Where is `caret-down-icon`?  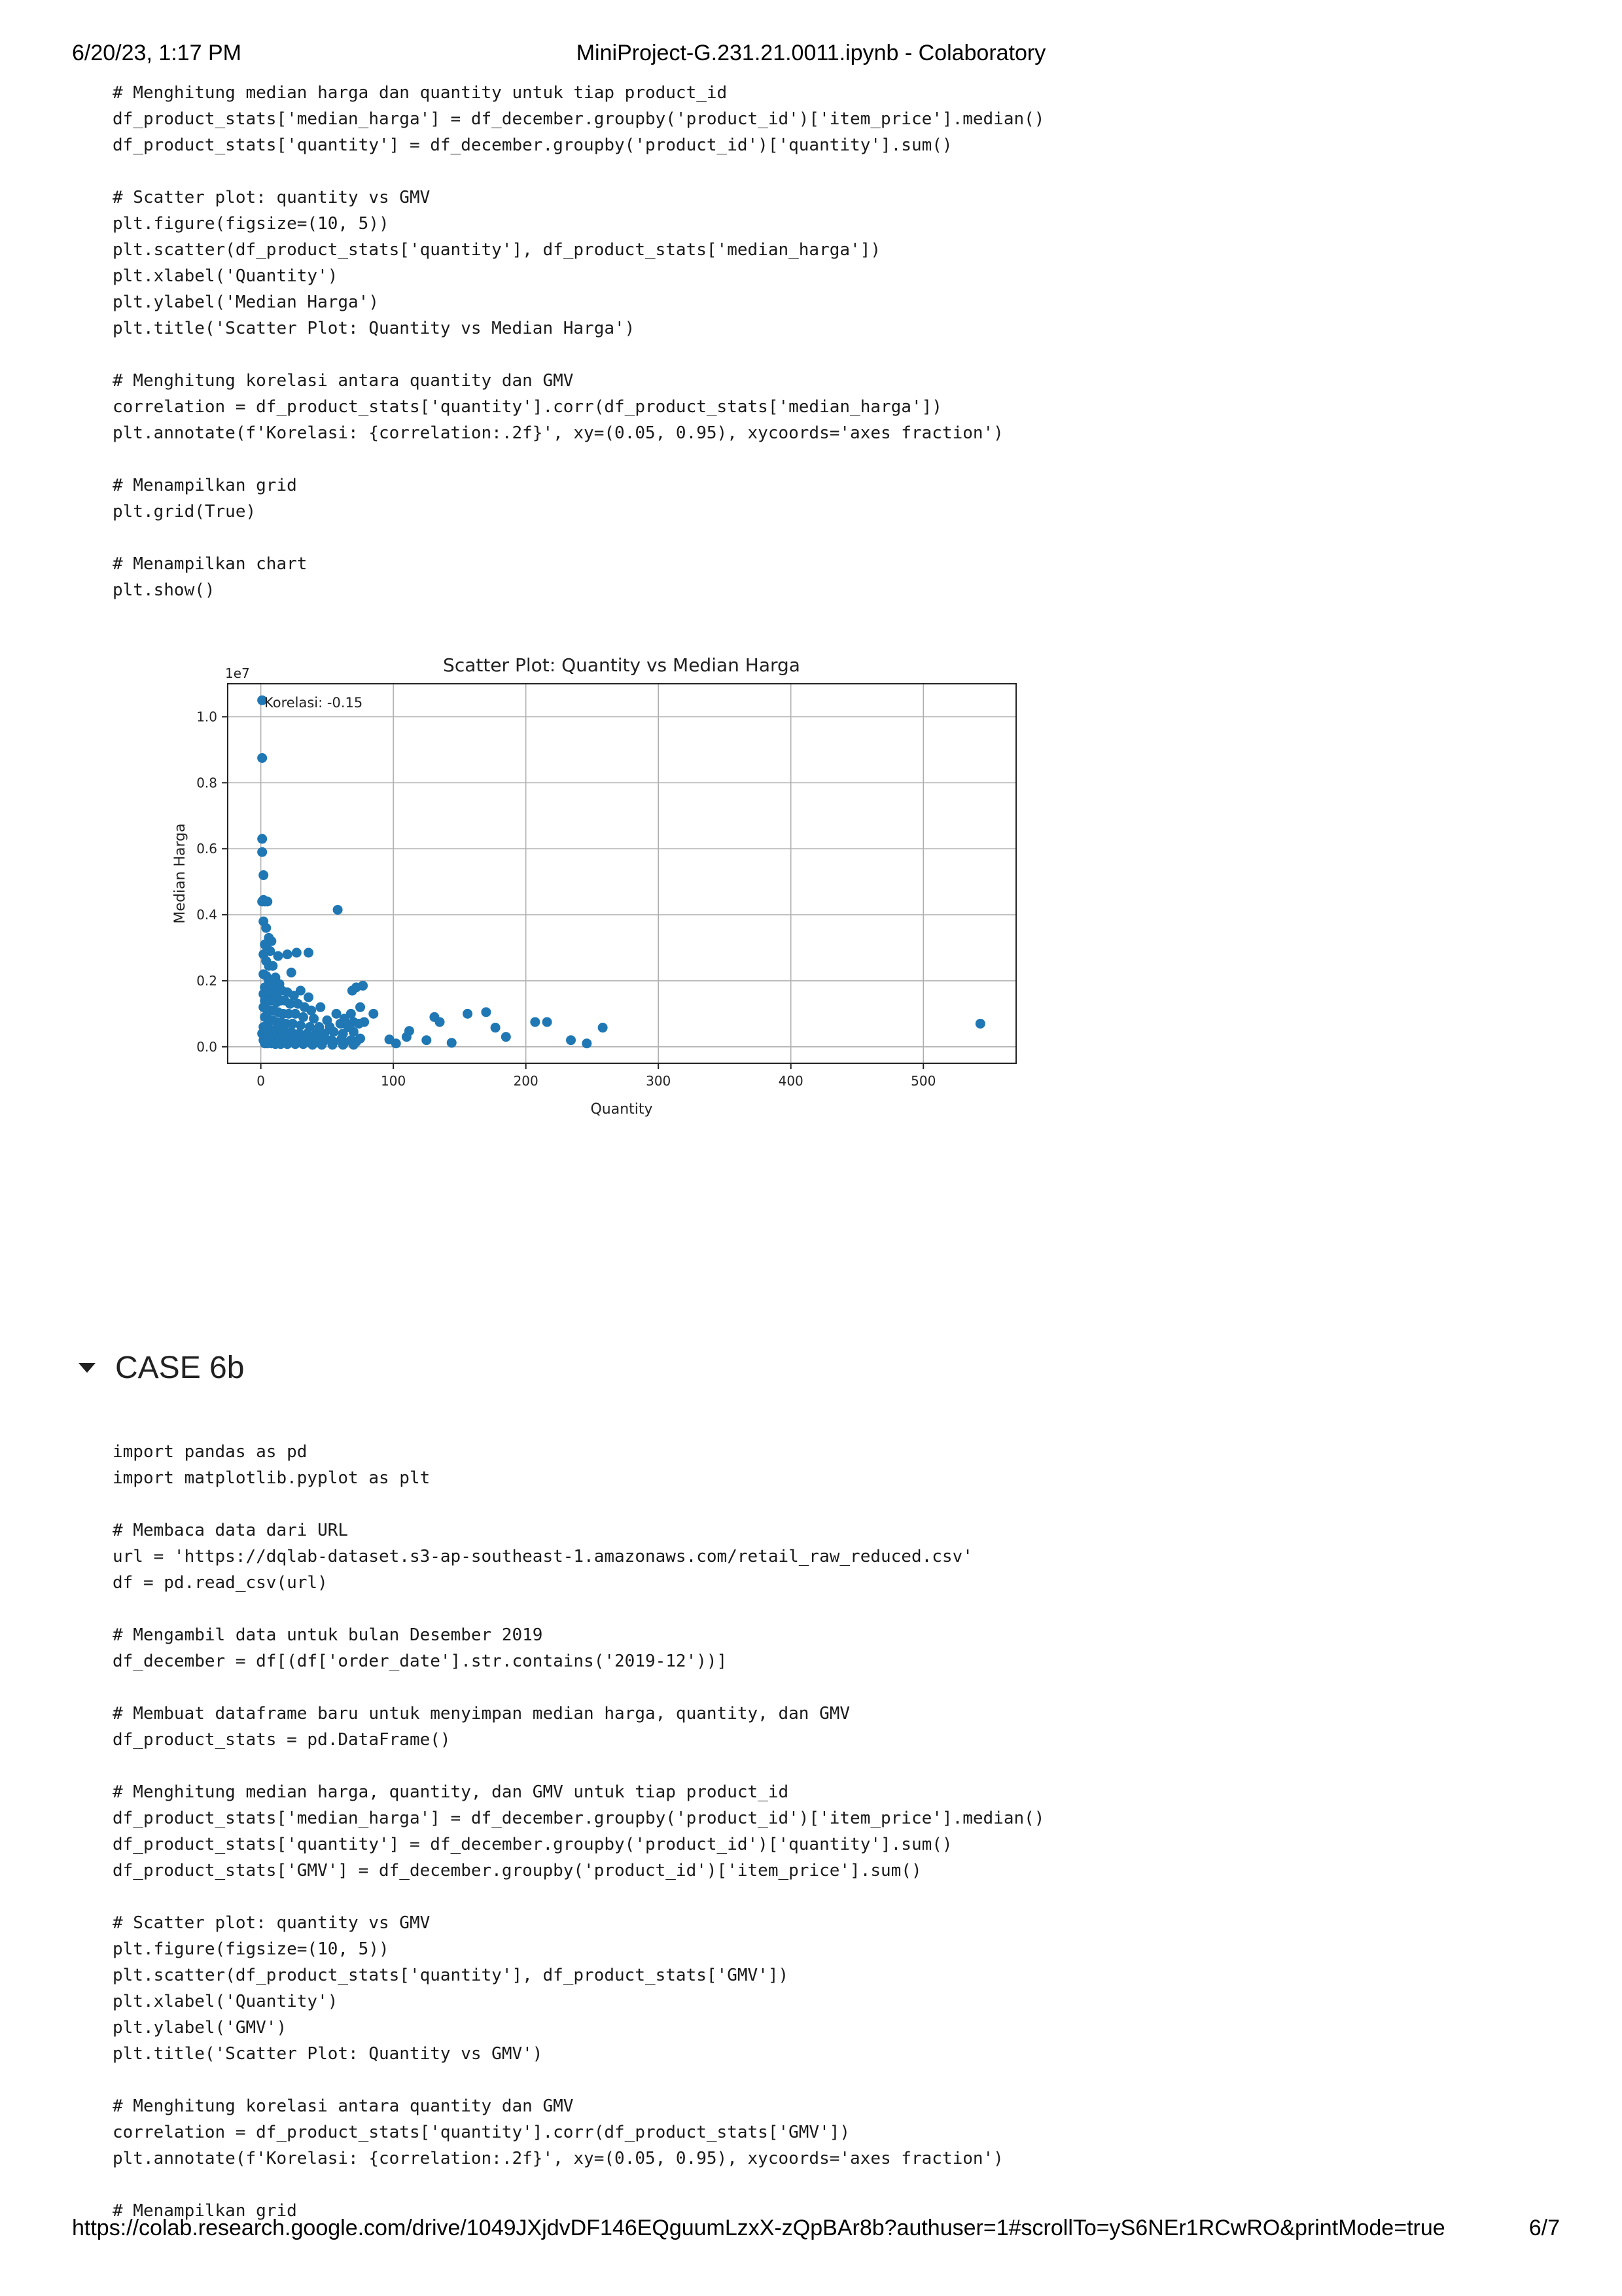 caret-down-icon is located at coordinates (87, 1367).